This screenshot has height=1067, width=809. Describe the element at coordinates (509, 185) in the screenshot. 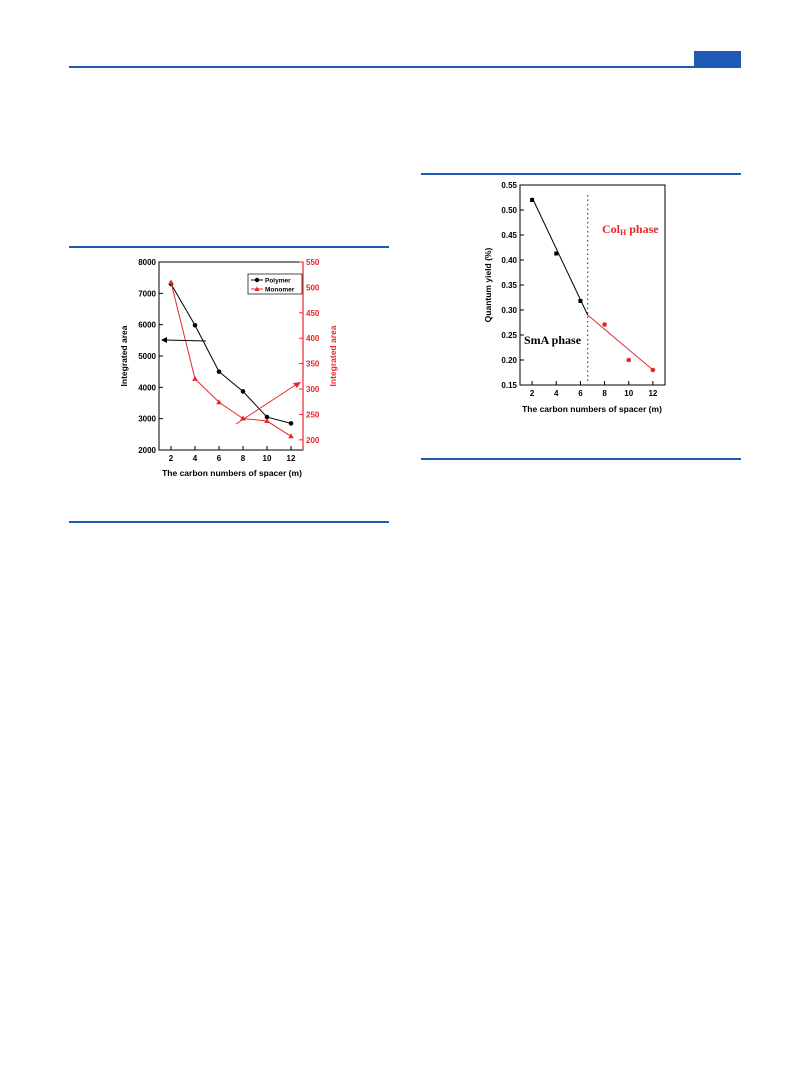

I see `y-tick-label: 0.55` at that location.